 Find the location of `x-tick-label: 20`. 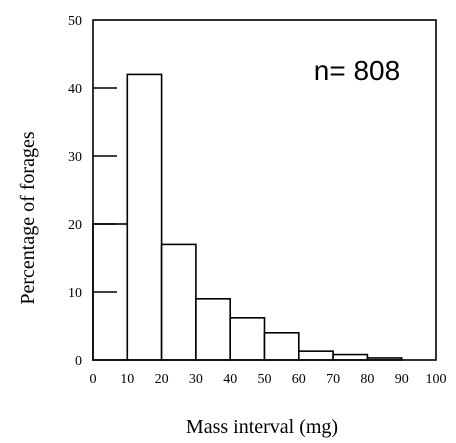

x-tick-label: 20 is located at coordinates (162, 379).